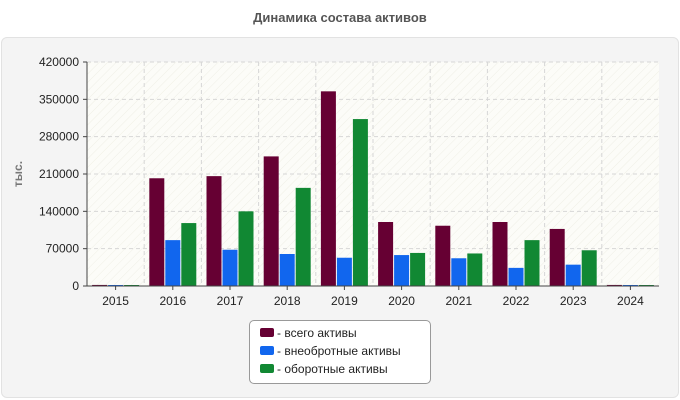 This screenshot has width=680, height=400. Describe the element at coordinates (459, 272) in the screenshot. I see `bar-2-2021` at that location.